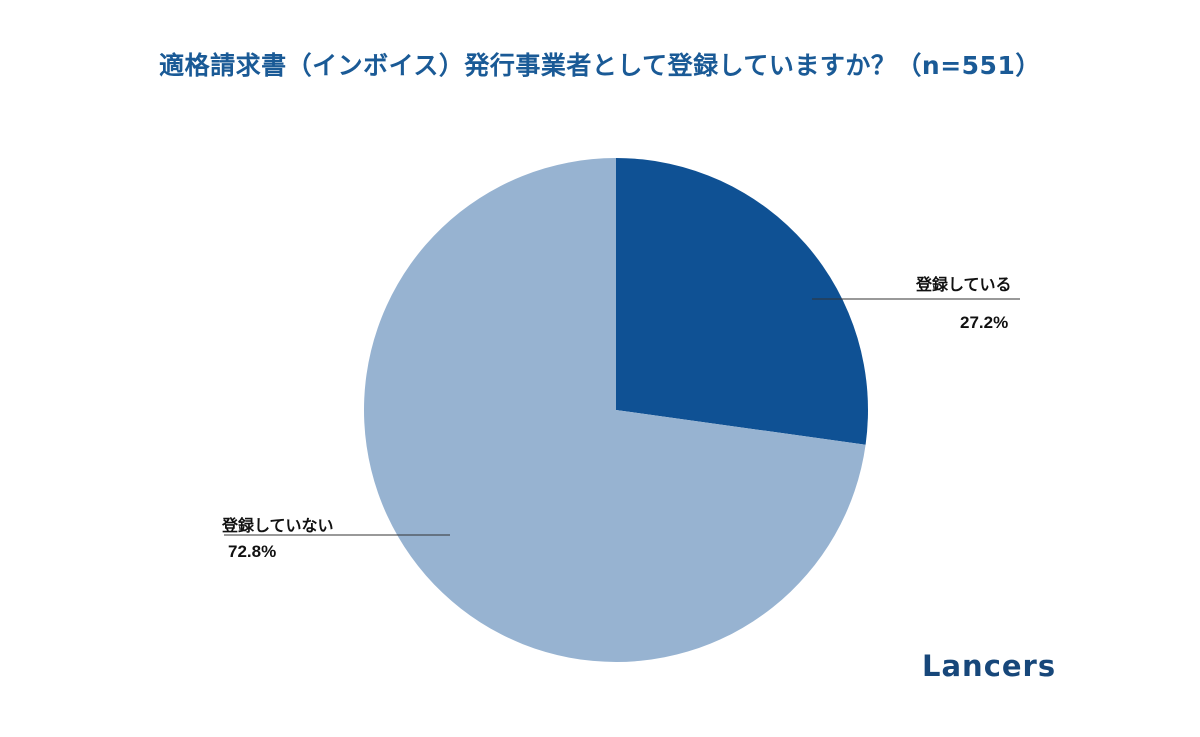  Describe the element at coordinates (984, 322) in the screenshot. I see `slice-value-registered: 27.2%` at that location.